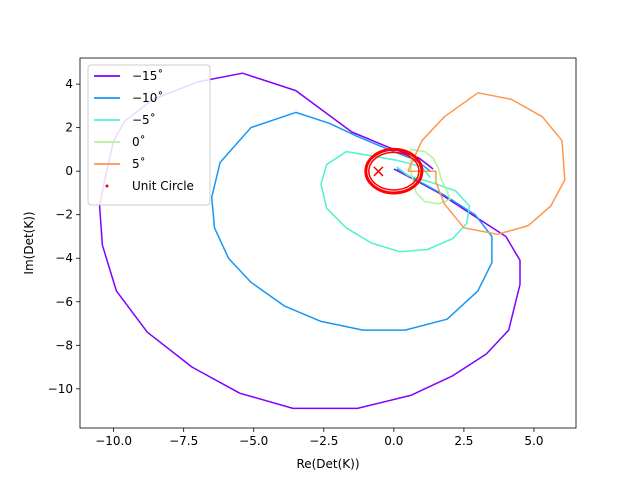  Describe the element at coordinates (323, 441) in the screenshot. I see `x-tick-label: −2.5` at that location.